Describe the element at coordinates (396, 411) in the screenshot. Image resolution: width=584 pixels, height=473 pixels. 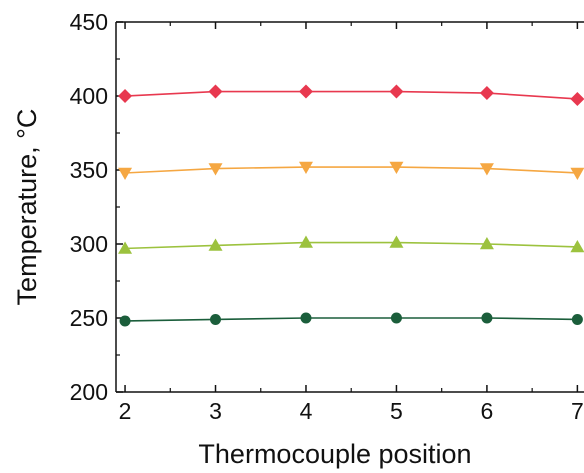
I see `x-tick-label: 5` at that location.